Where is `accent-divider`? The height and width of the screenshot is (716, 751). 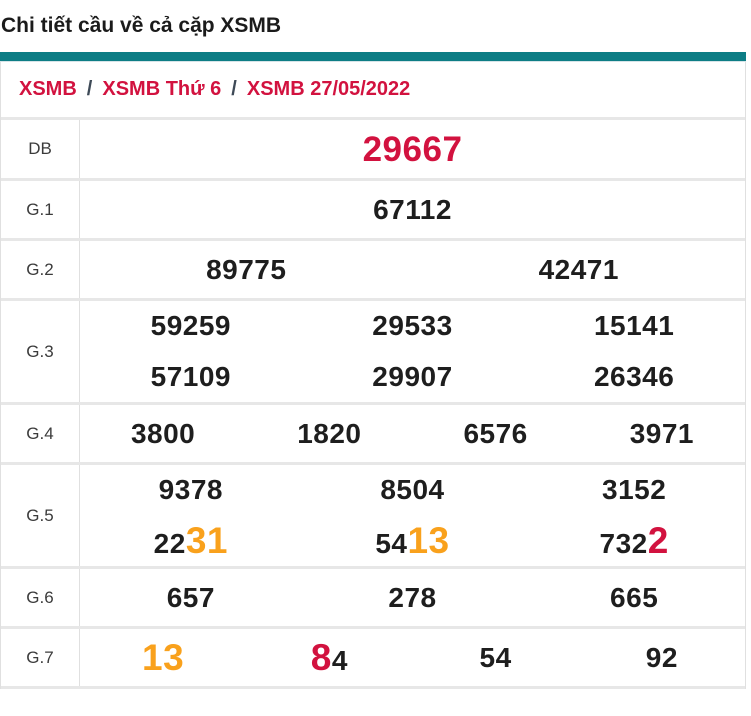
accent-divider is located at coordinates (373, 57).